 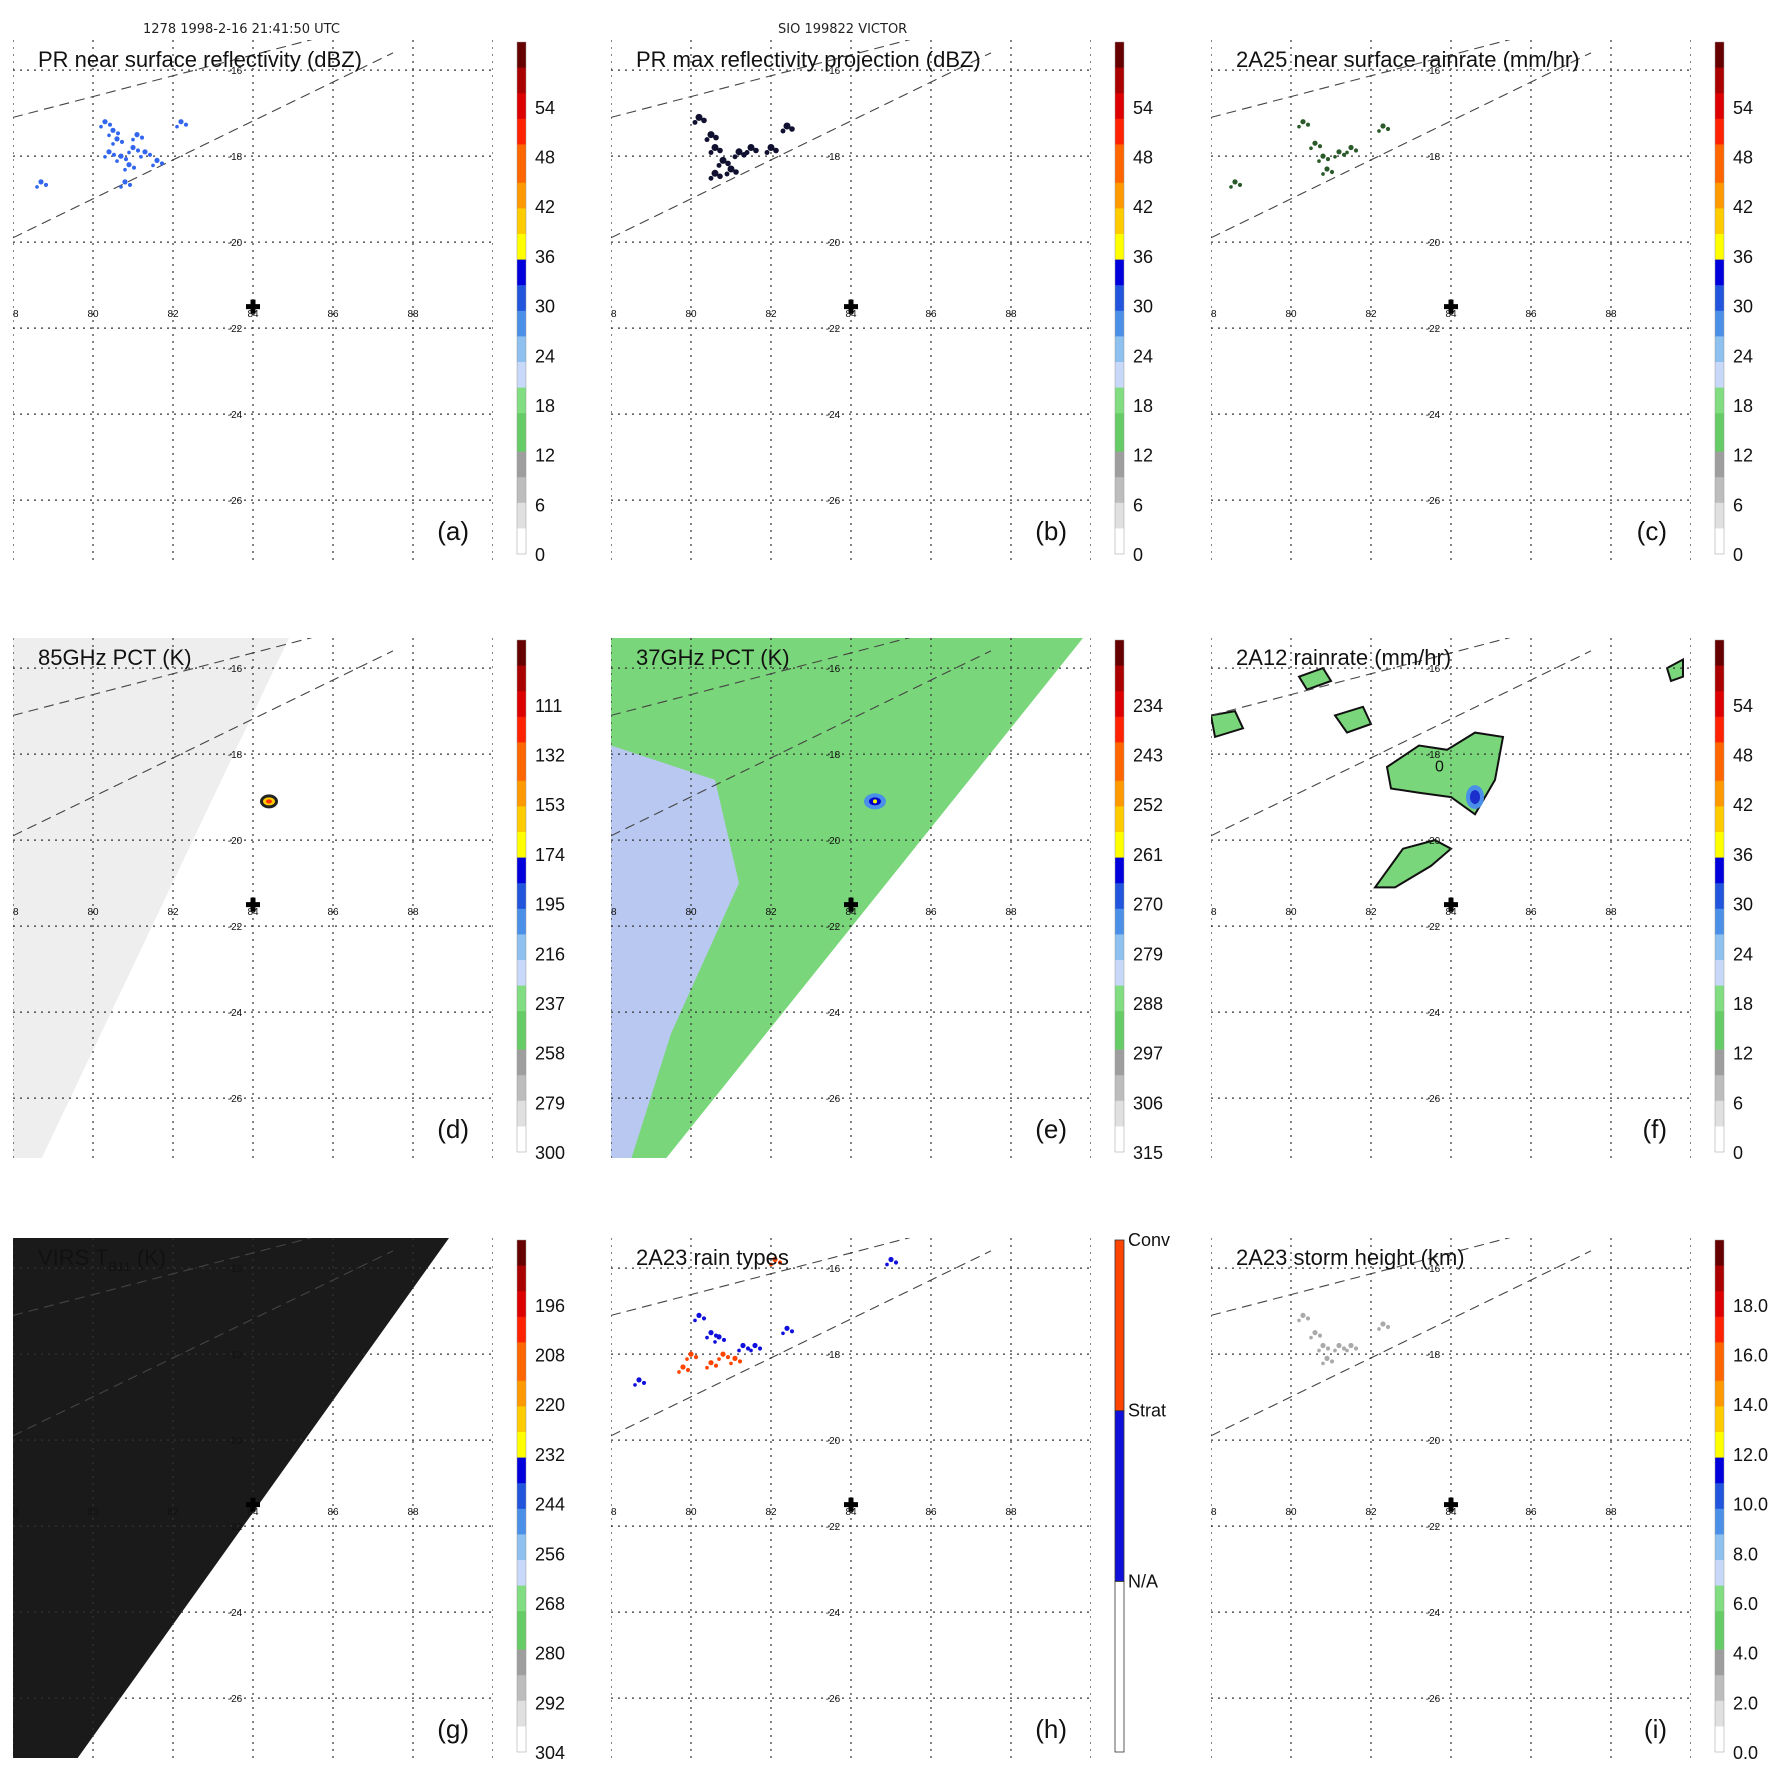 I want to click on panel-letter: (a), so click(x=453, y=531).